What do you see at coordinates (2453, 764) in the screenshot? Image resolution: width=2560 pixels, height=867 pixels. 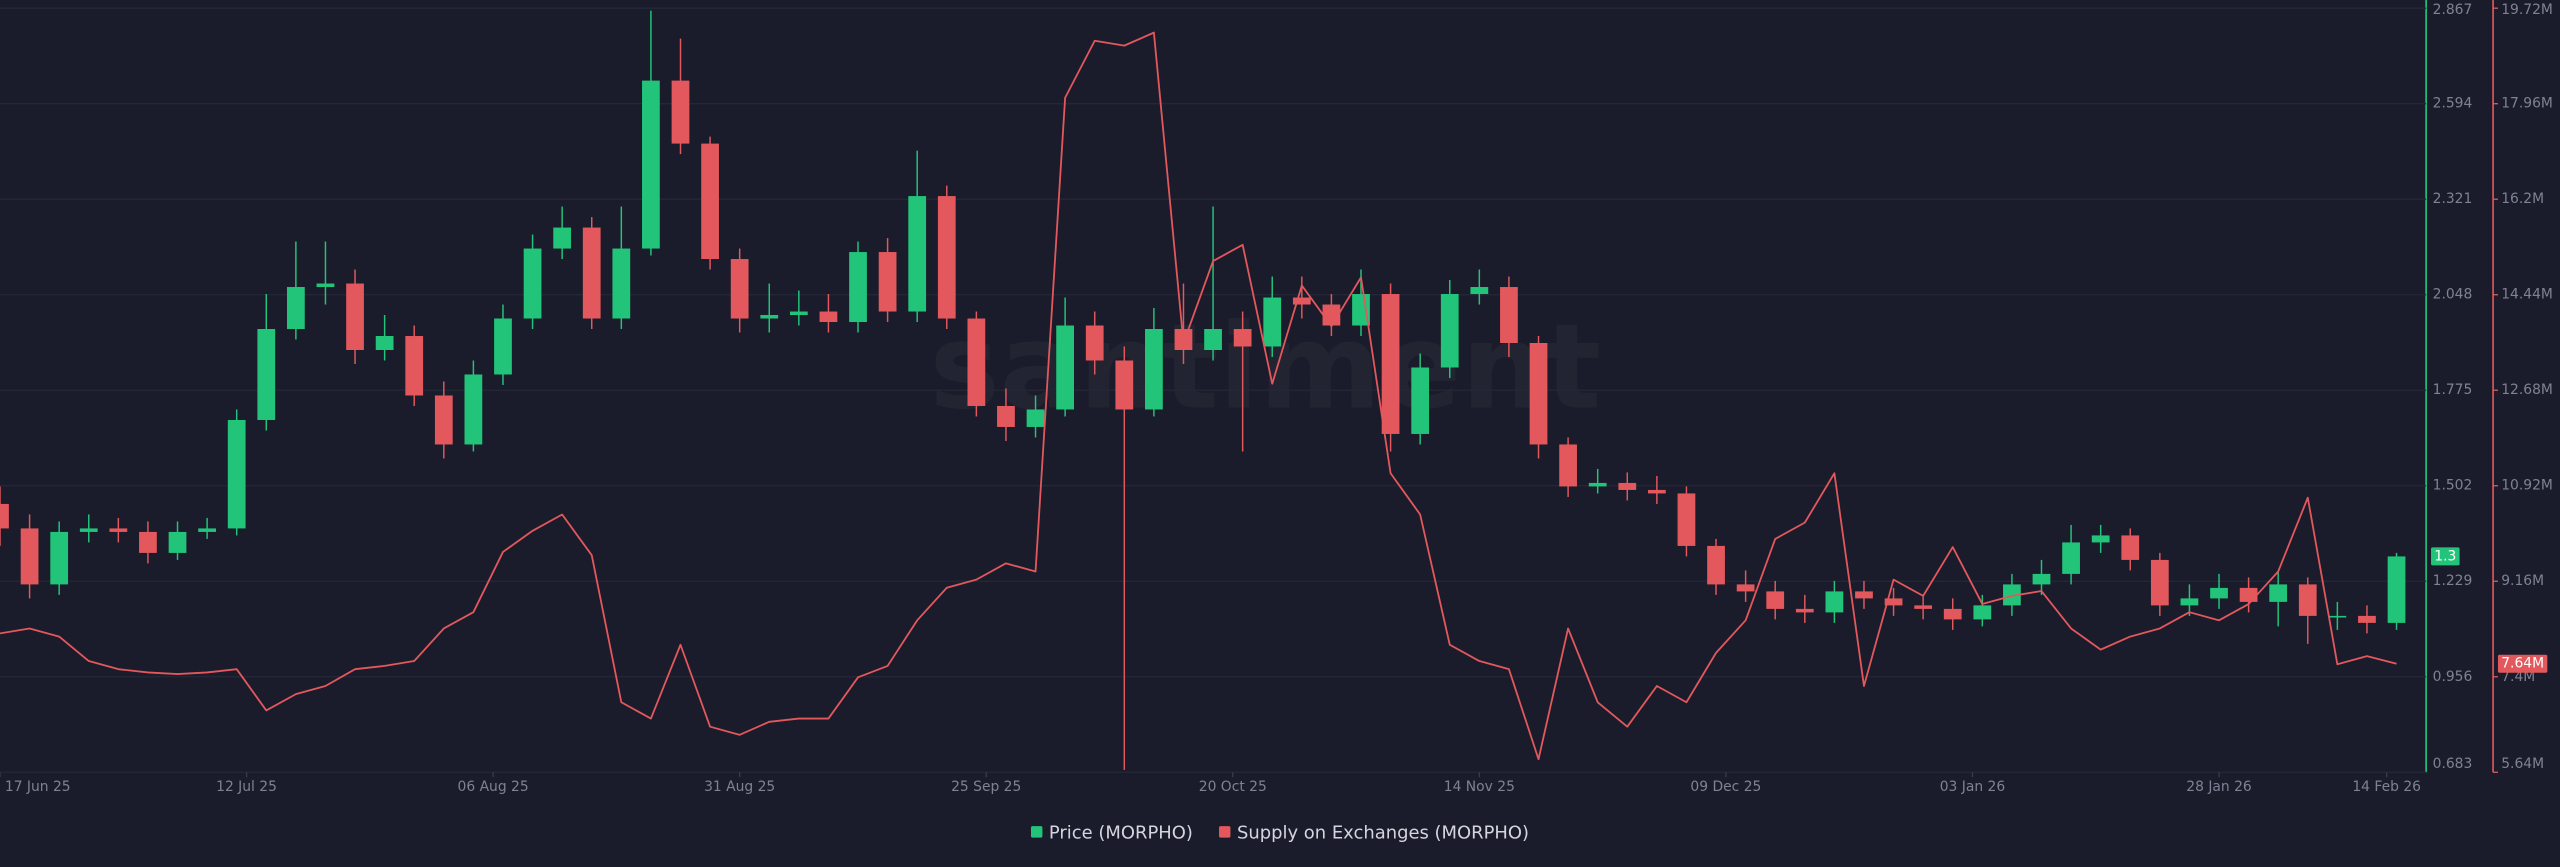 I see `y-tick-label: 0.683` at bounding box center [2453, 764].